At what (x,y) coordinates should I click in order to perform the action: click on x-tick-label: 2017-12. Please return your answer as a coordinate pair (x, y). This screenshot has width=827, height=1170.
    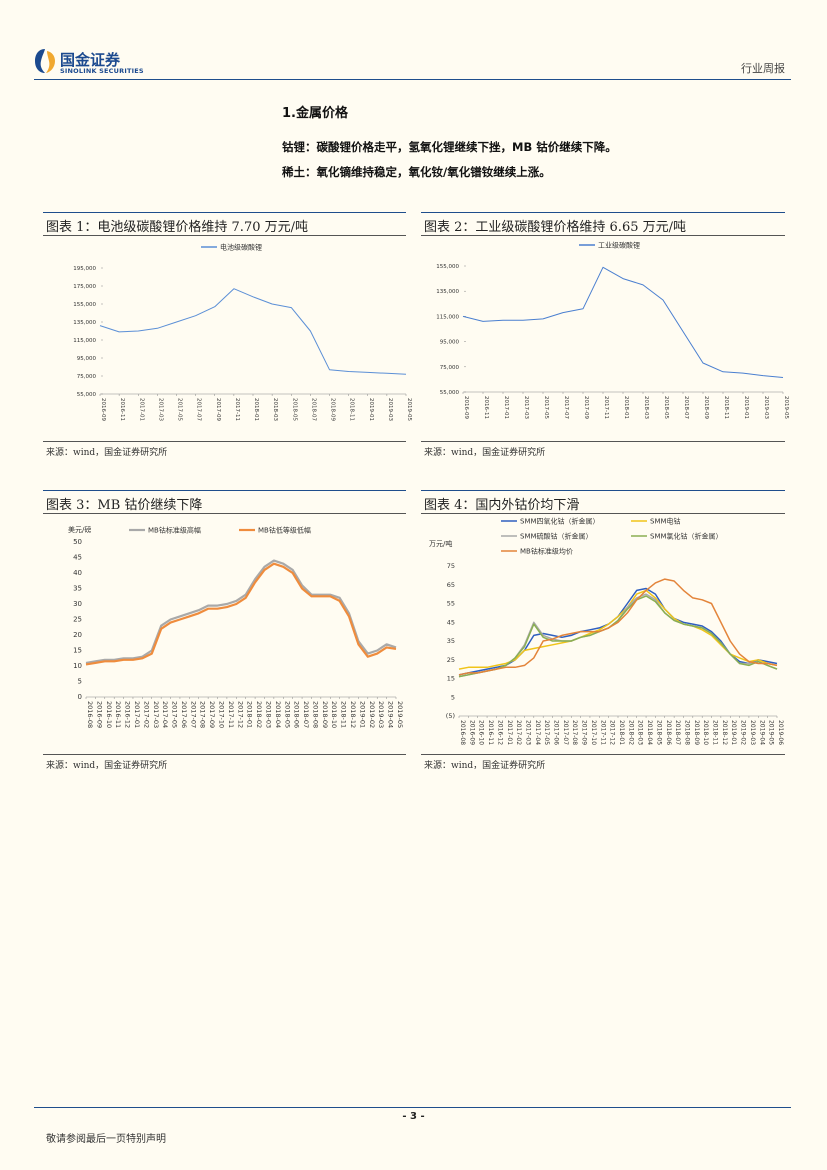
    Looking at the image, I should click on (240, 714).